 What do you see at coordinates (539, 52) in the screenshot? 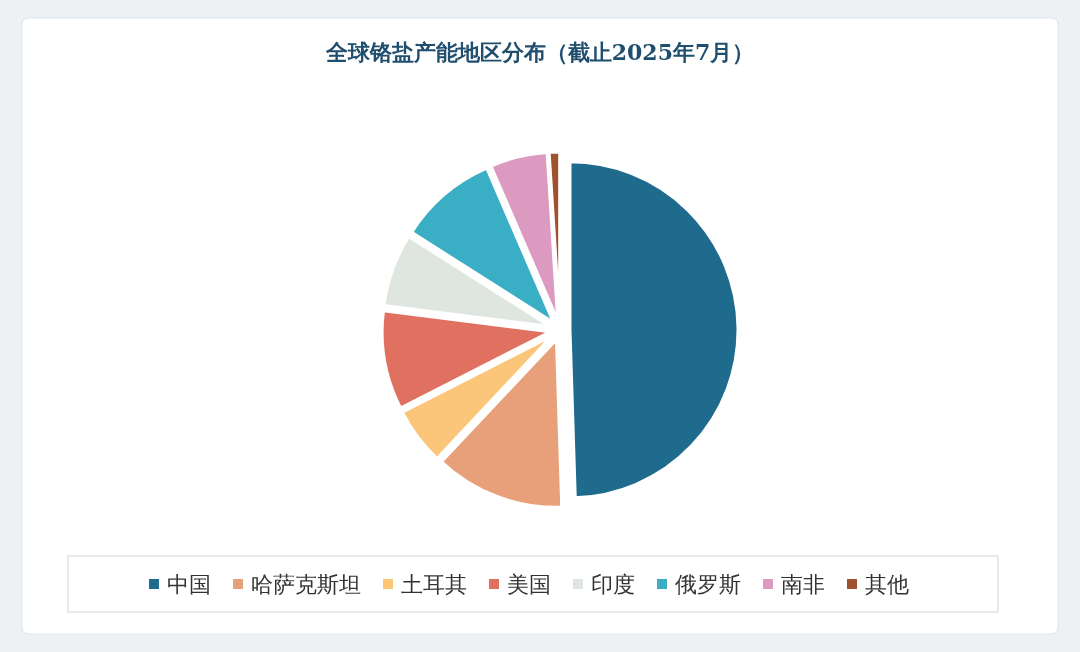
I see `chart-title: 全球铬盐产能地区分布（截止2025年7月）` at bounding box center [539, 52].